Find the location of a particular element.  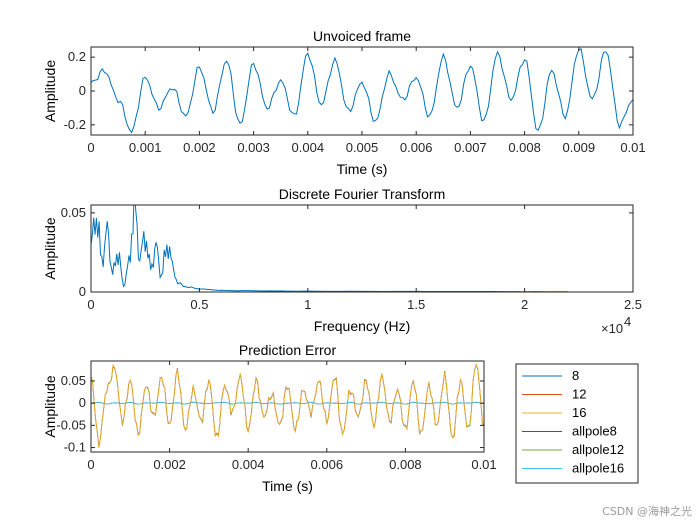

axes-title: Unvoiced frame is located at coordinates (362, 36).